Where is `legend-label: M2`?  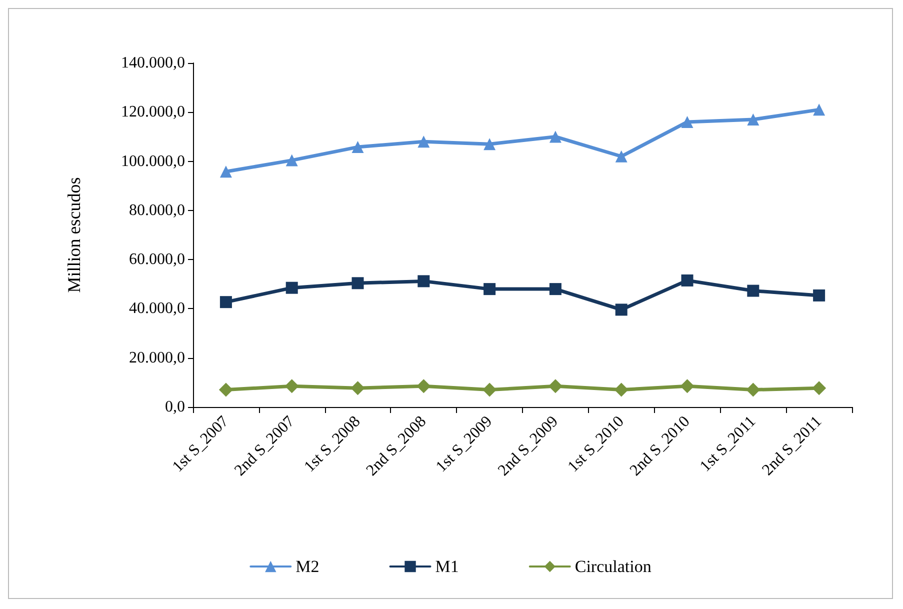
legend-label: M2 is located at coordinates (308, 566).